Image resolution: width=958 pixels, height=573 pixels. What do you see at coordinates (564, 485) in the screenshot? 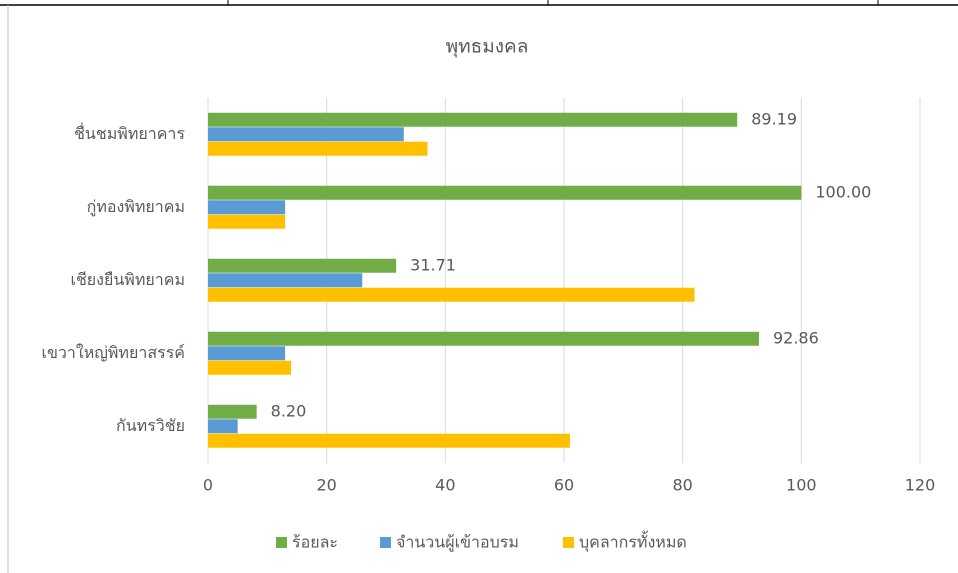
I see `x-tick-label: 60` at bounding box center [564, 485].